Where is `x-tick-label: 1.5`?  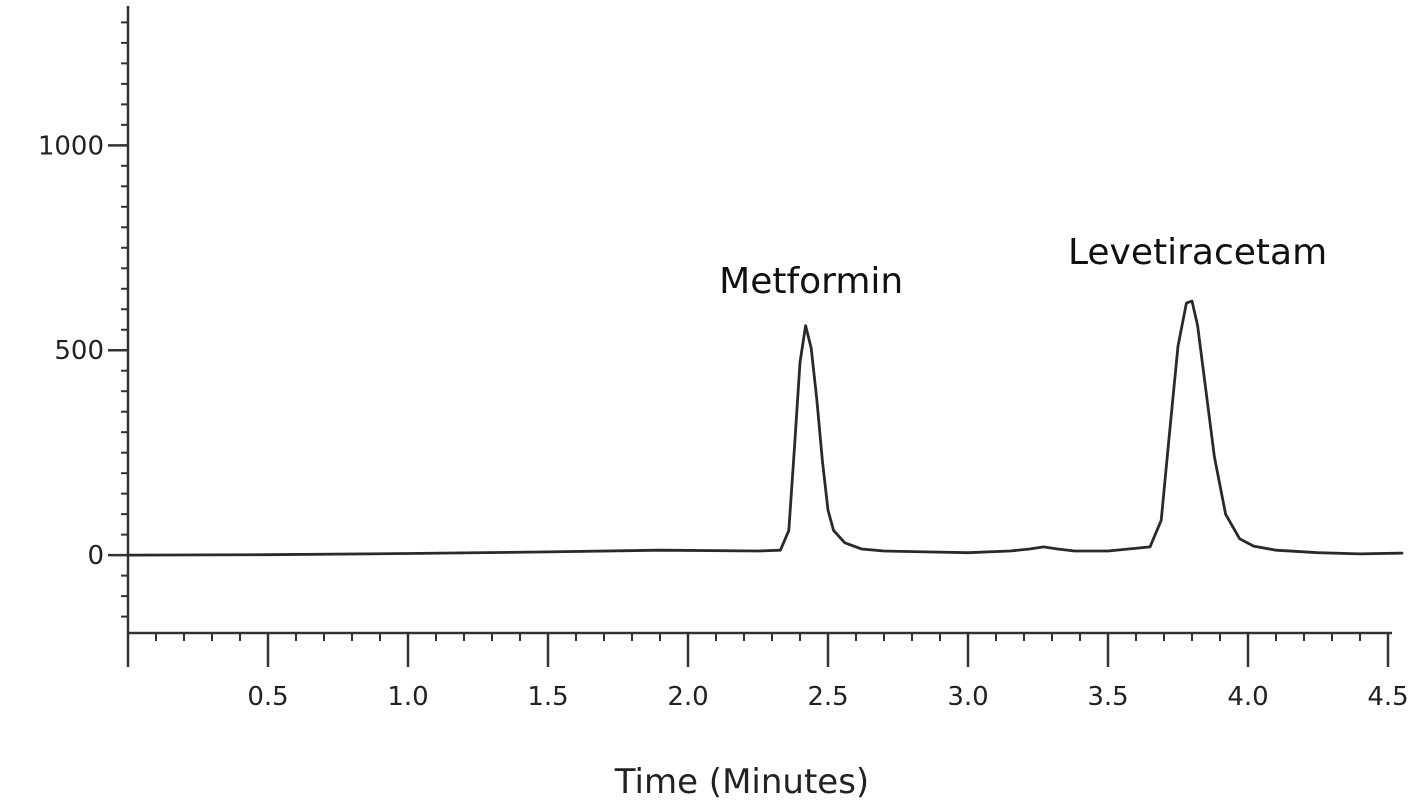 x-tick-label: 1.5 is located at coordinates (547, 697).